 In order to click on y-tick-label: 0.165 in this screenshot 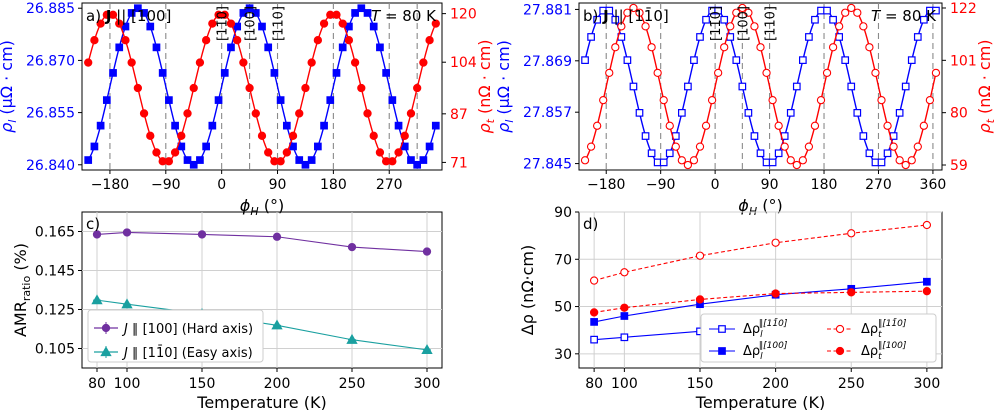, I will do `click(55, 233)`.